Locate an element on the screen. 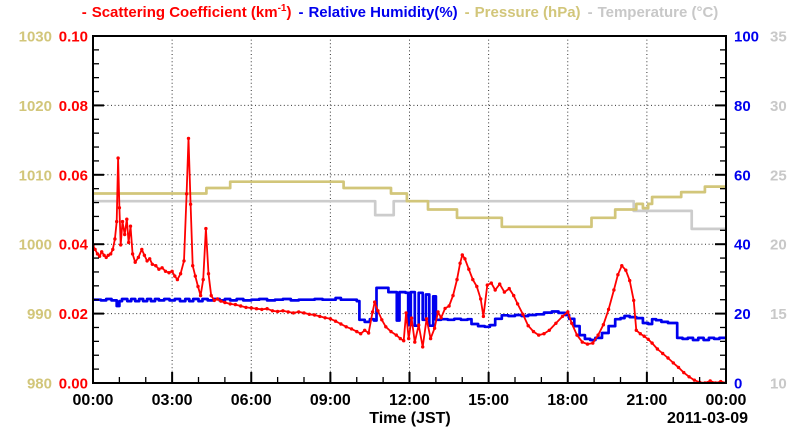 The image size is (800, 434). axis-labels-scattering: 0.10 0.08 0.06 0.04 0.02 0.00 is located at coordinates (74, 211).